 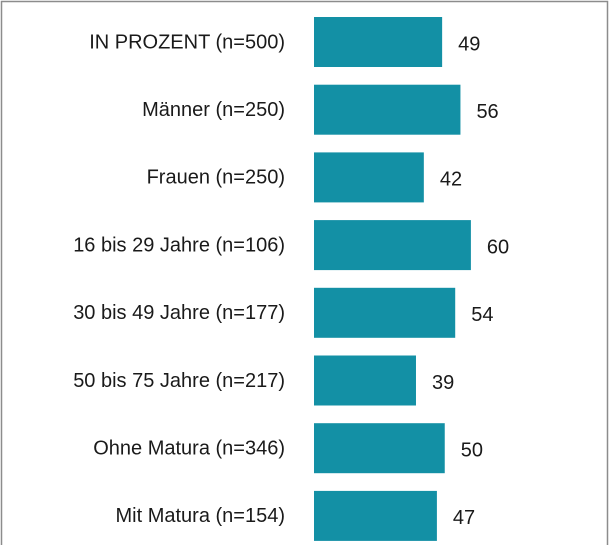 I want to click on category-label: 50 bis 75 Jahre (n=217), so click(x=179, y=381).